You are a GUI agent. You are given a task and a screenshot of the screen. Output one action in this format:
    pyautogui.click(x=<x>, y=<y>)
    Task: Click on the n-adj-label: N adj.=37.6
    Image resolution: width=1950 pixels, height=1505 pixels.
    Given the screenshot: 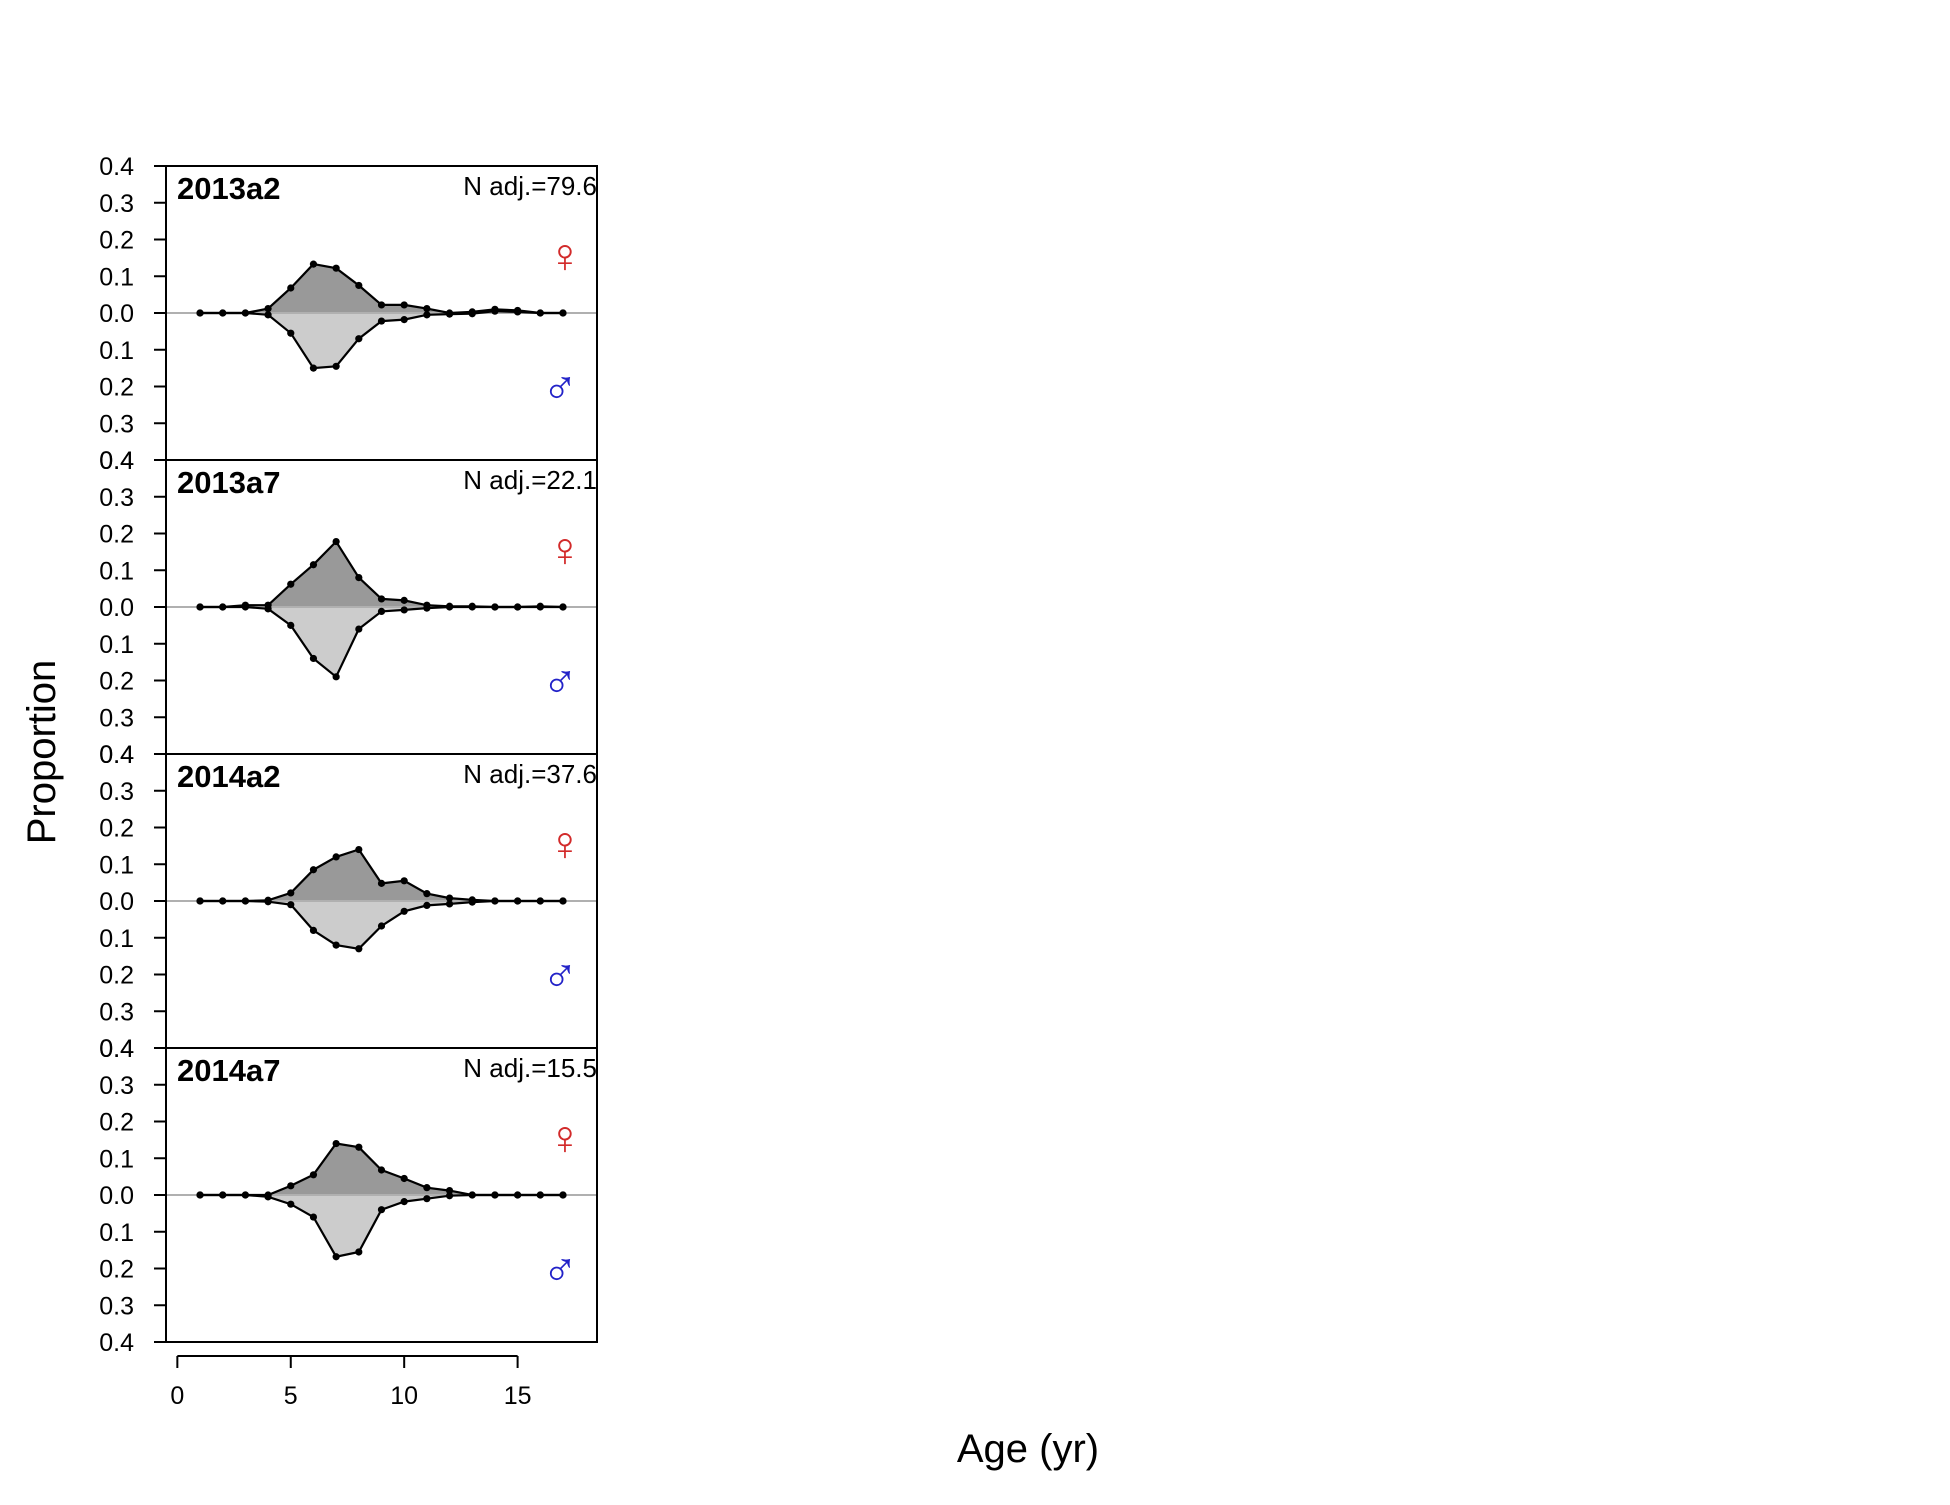 What is the action you would take?
    pyautogui.click(x=530, y=774)
    